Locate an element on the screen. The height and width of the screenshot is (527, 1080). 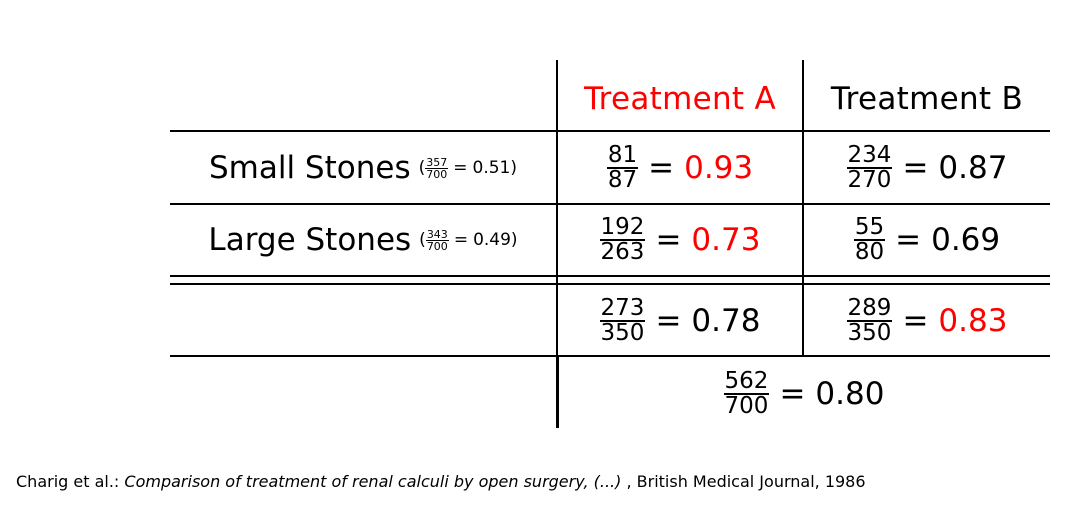
share-small-stones: (357 700 = 0.51) is located at coordinates (467, 168).